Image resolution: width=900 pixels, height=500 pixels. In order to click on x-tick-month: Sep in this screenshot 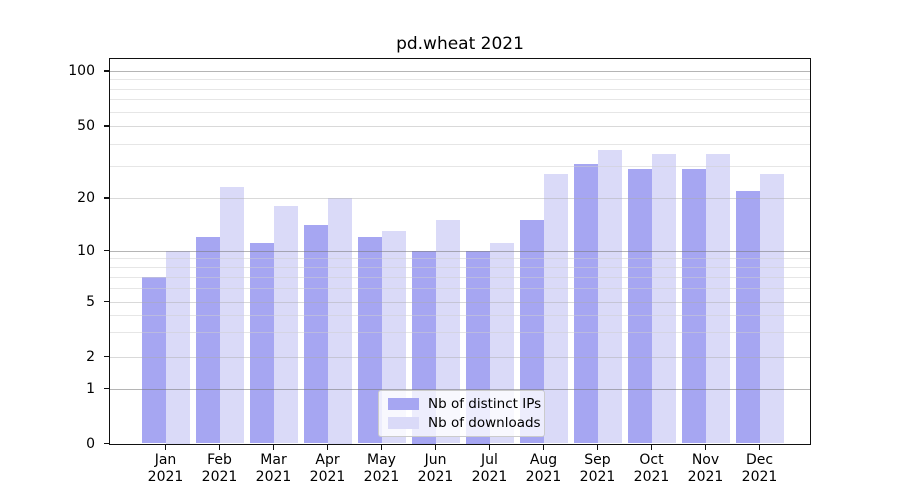, I will do `click(597, 460)`.